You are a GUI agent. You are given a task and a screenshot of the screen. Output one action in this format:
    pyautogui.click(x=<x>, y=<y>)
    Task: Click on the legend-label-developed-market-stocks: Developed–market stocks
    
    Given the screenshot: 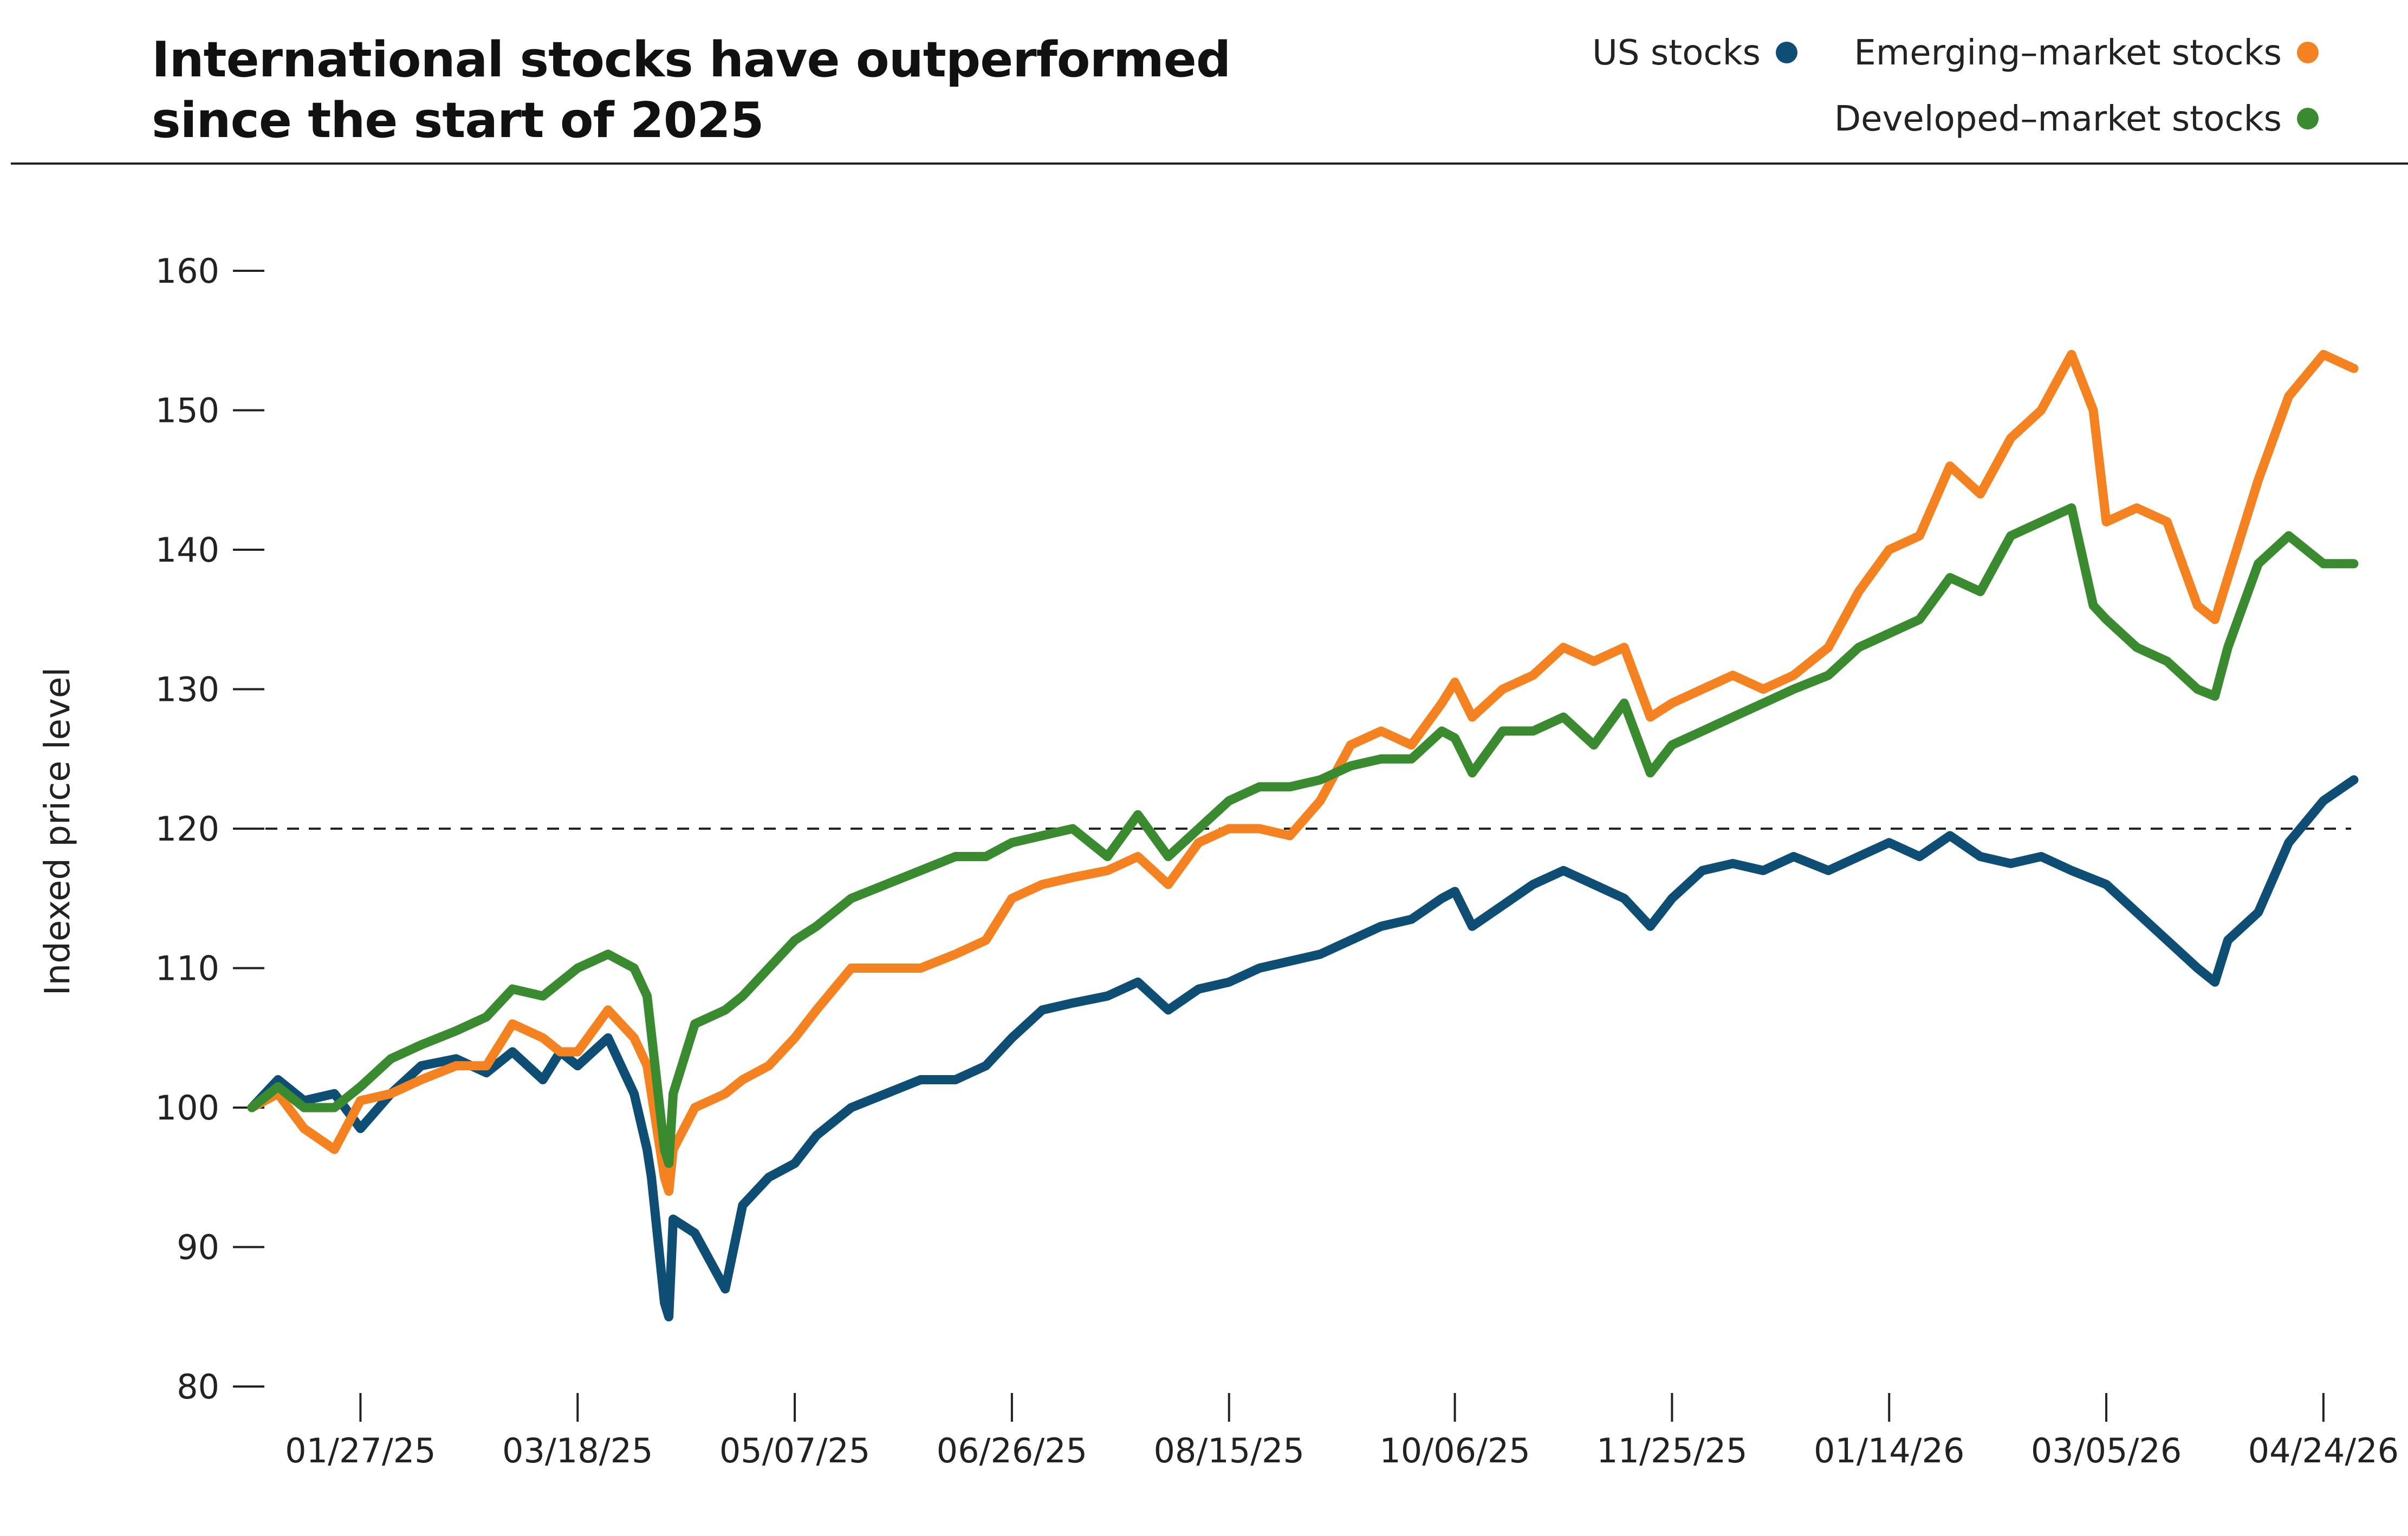 What is the action you would take?
    pyautogui.click(x=2058, y=119)
    